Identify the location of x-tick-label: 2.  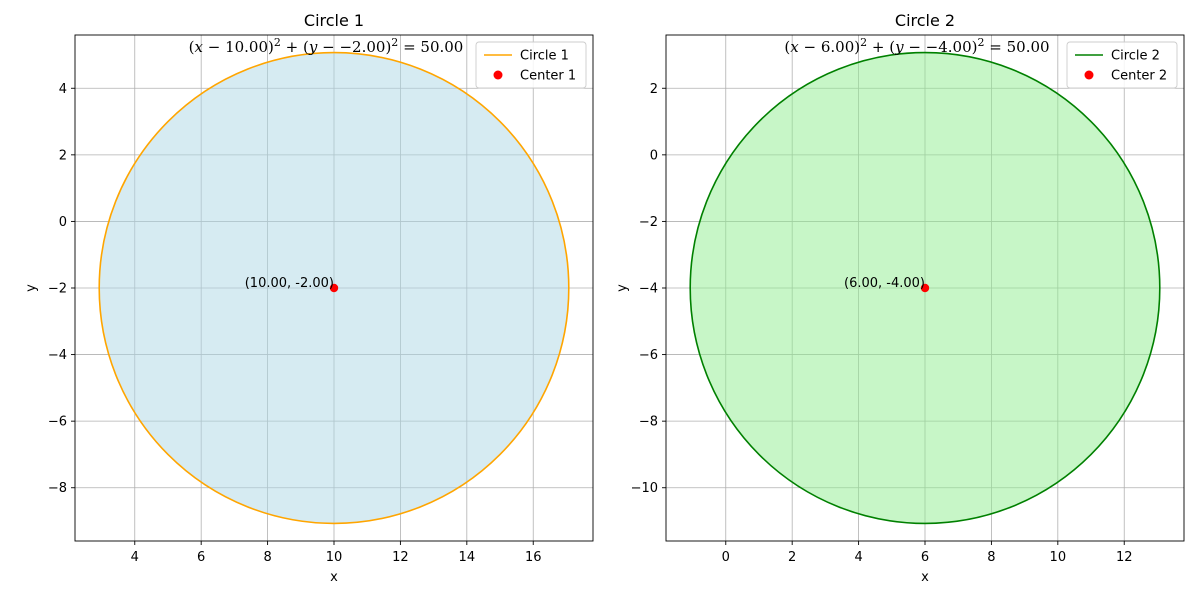
(792, 557).